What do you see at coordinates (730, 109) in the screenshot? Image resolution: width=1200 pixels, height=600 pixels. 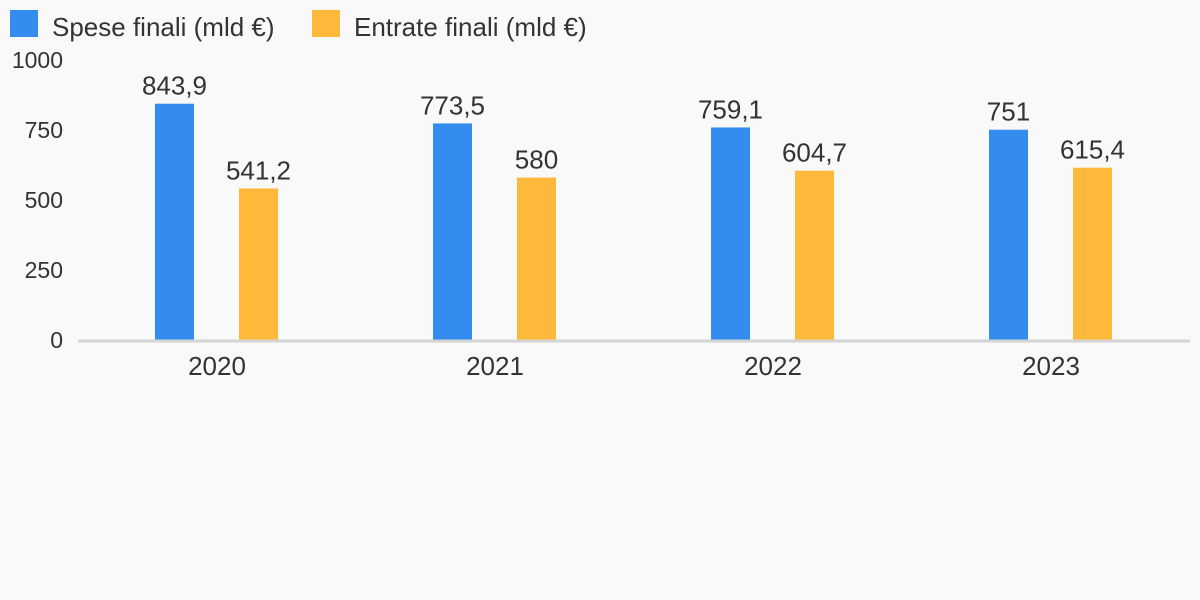 I see `data-label: 759,1` at bounding box center [730, 109].